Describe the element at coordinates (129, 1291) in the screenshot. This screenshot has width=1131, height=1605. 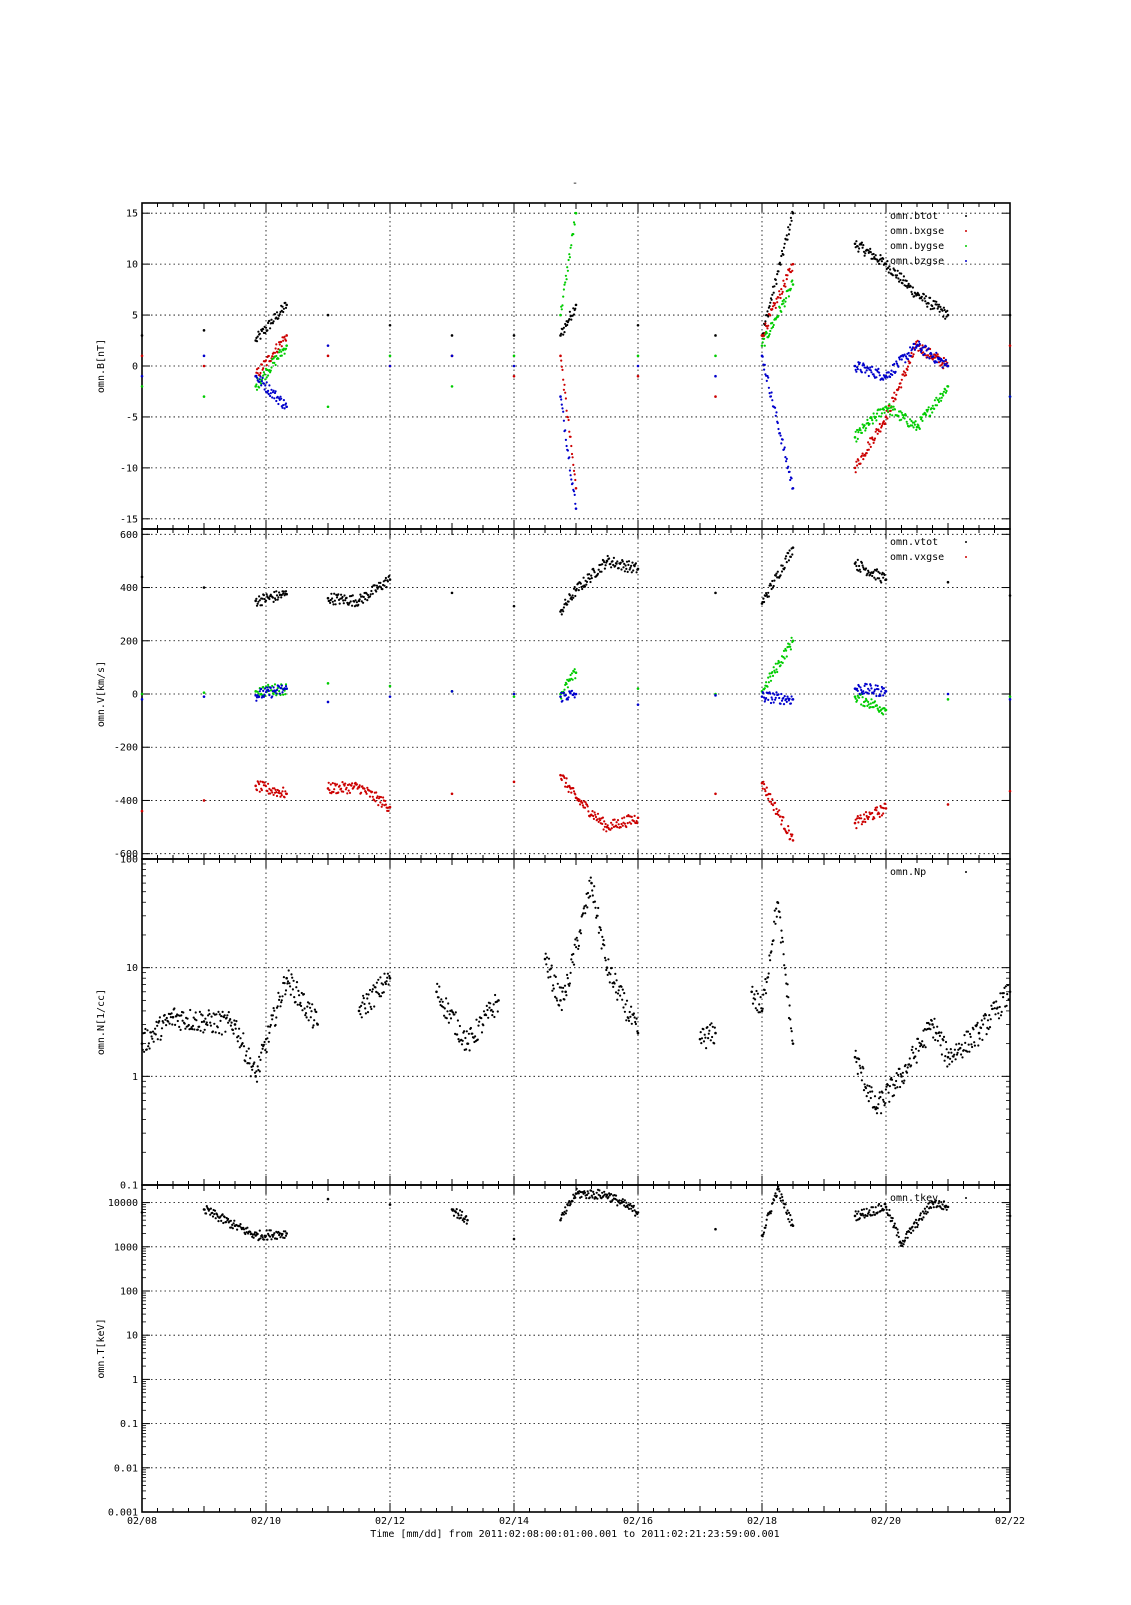
I see `y-tick-label: 100` at that location.